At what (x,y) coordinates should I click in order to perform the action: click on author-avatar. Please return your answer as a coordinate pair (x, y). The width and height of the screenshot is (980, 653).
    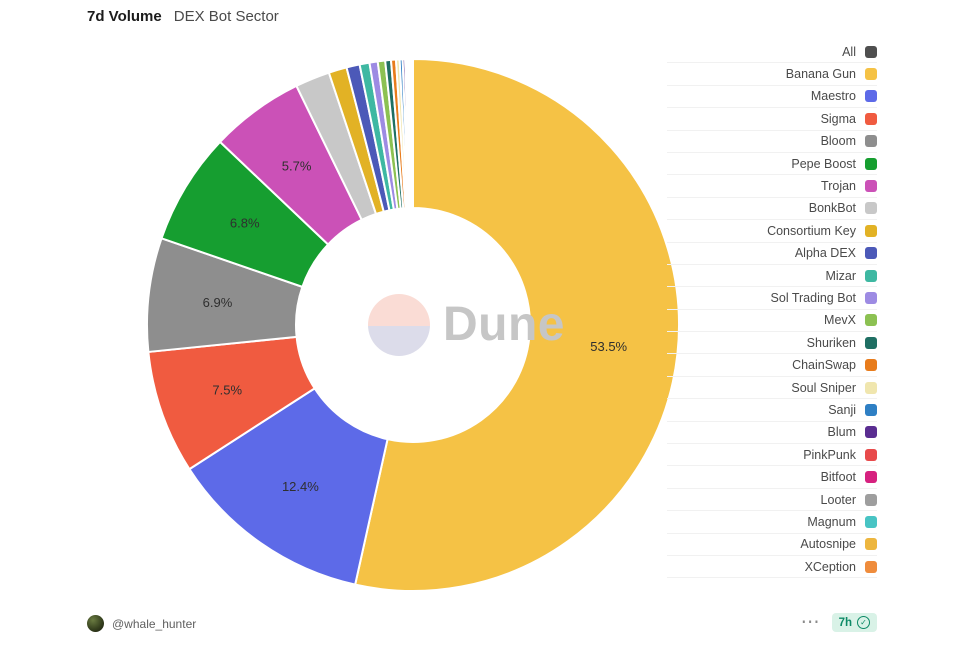
    Looking at the image, I should click on (95, 623).